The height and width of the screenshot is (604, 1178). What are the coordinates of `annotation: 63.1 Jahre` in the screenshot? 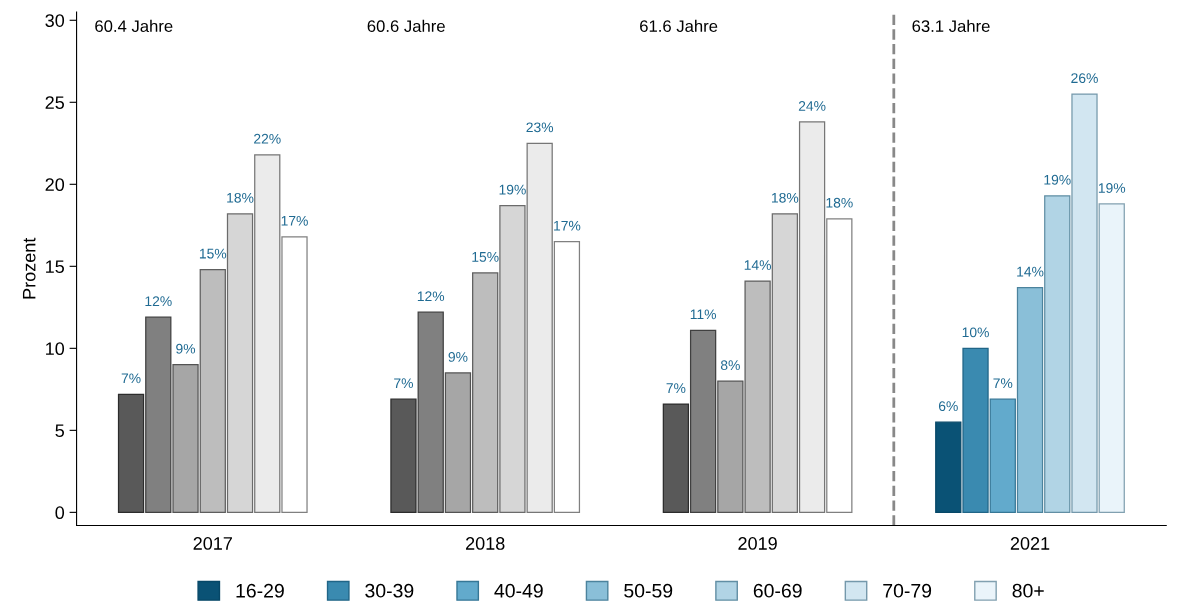 It's located at (951, 26).